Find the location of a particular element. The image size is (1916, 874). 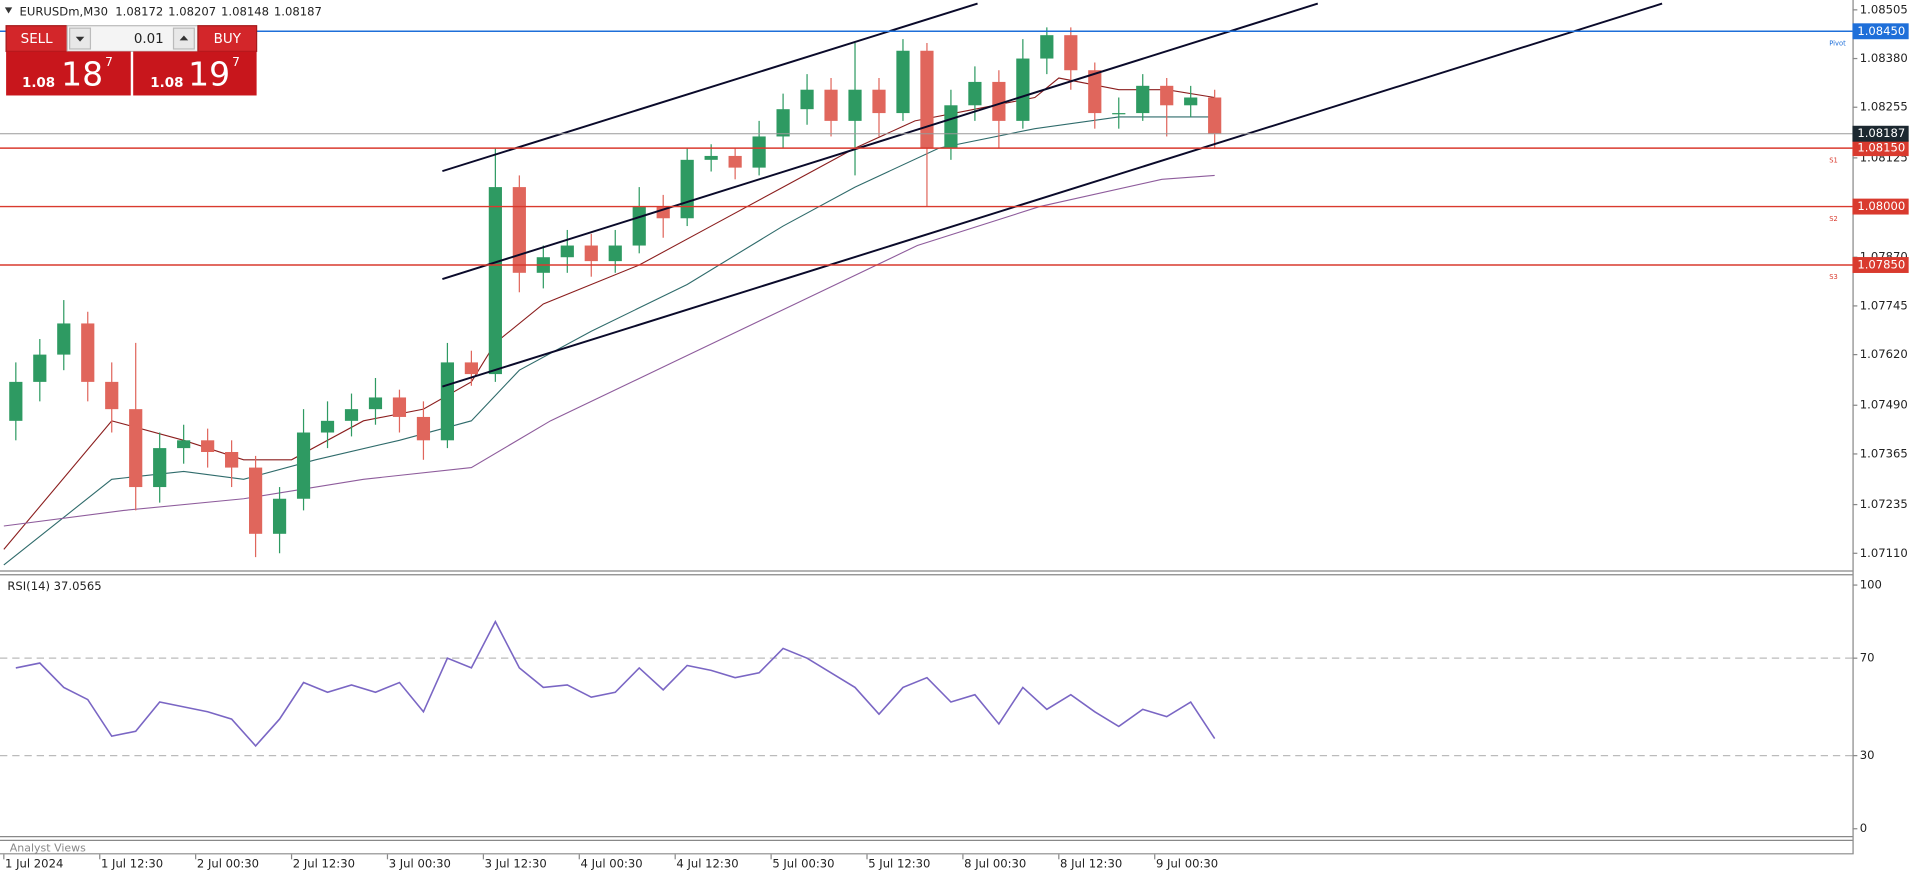

x-tick-label: 2 Jul 12:30 is located at coordinates (324, 864).